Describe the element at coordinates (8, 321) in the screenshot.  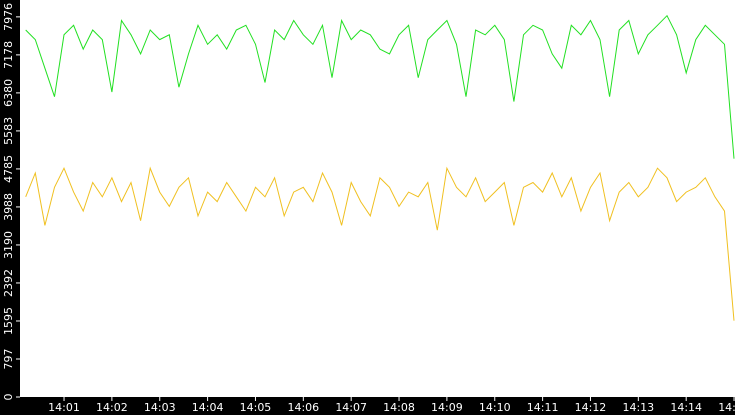
I see `y-tick-label: 1595` at that location.